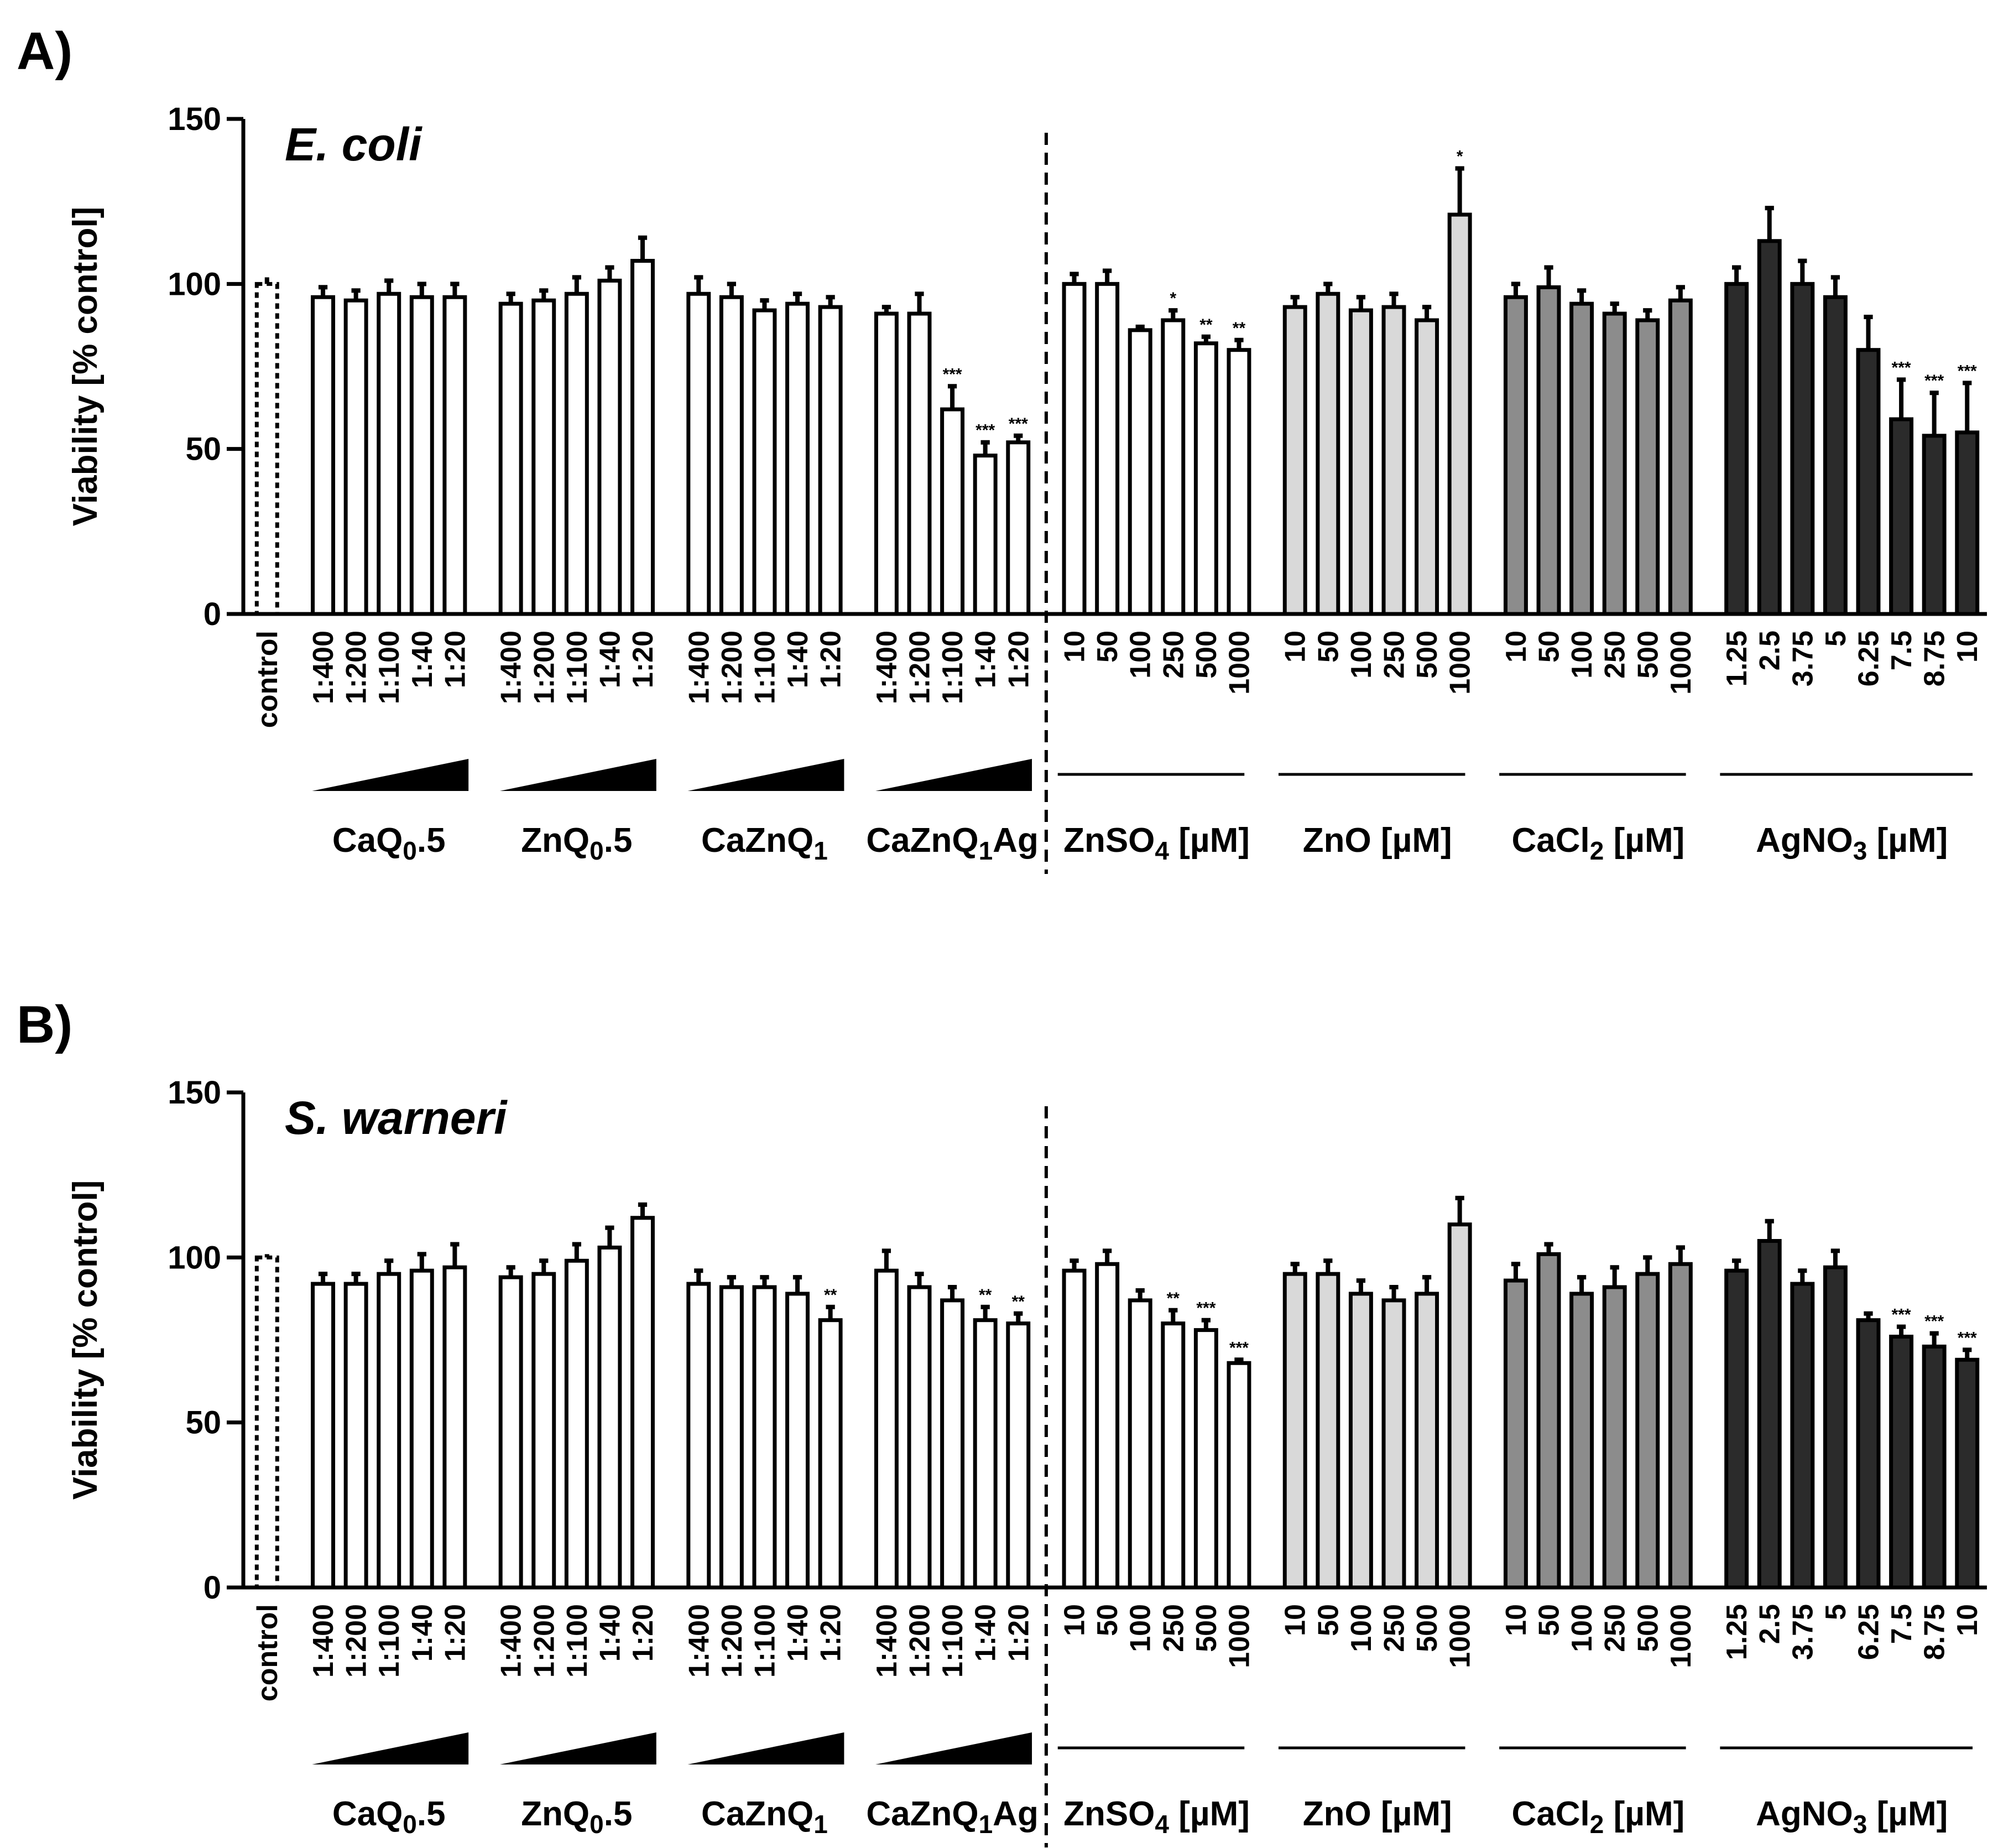 The image size is (1998, 1848). I want to click on group-label: ZnO [µM], so click(1377, 1814).